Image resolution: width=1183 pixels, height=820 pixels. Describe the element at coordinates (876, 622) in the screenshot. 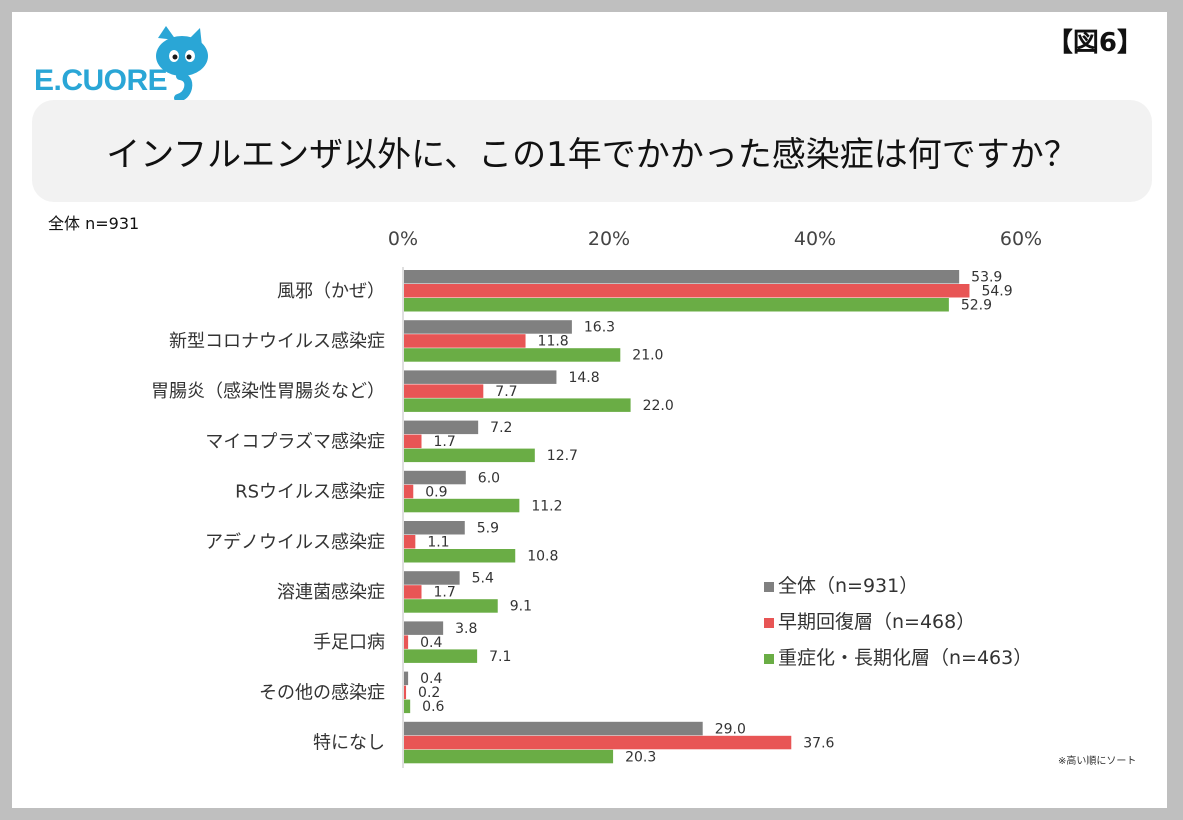

I see `legend-label: 早期回復層（n=468）` at that location.